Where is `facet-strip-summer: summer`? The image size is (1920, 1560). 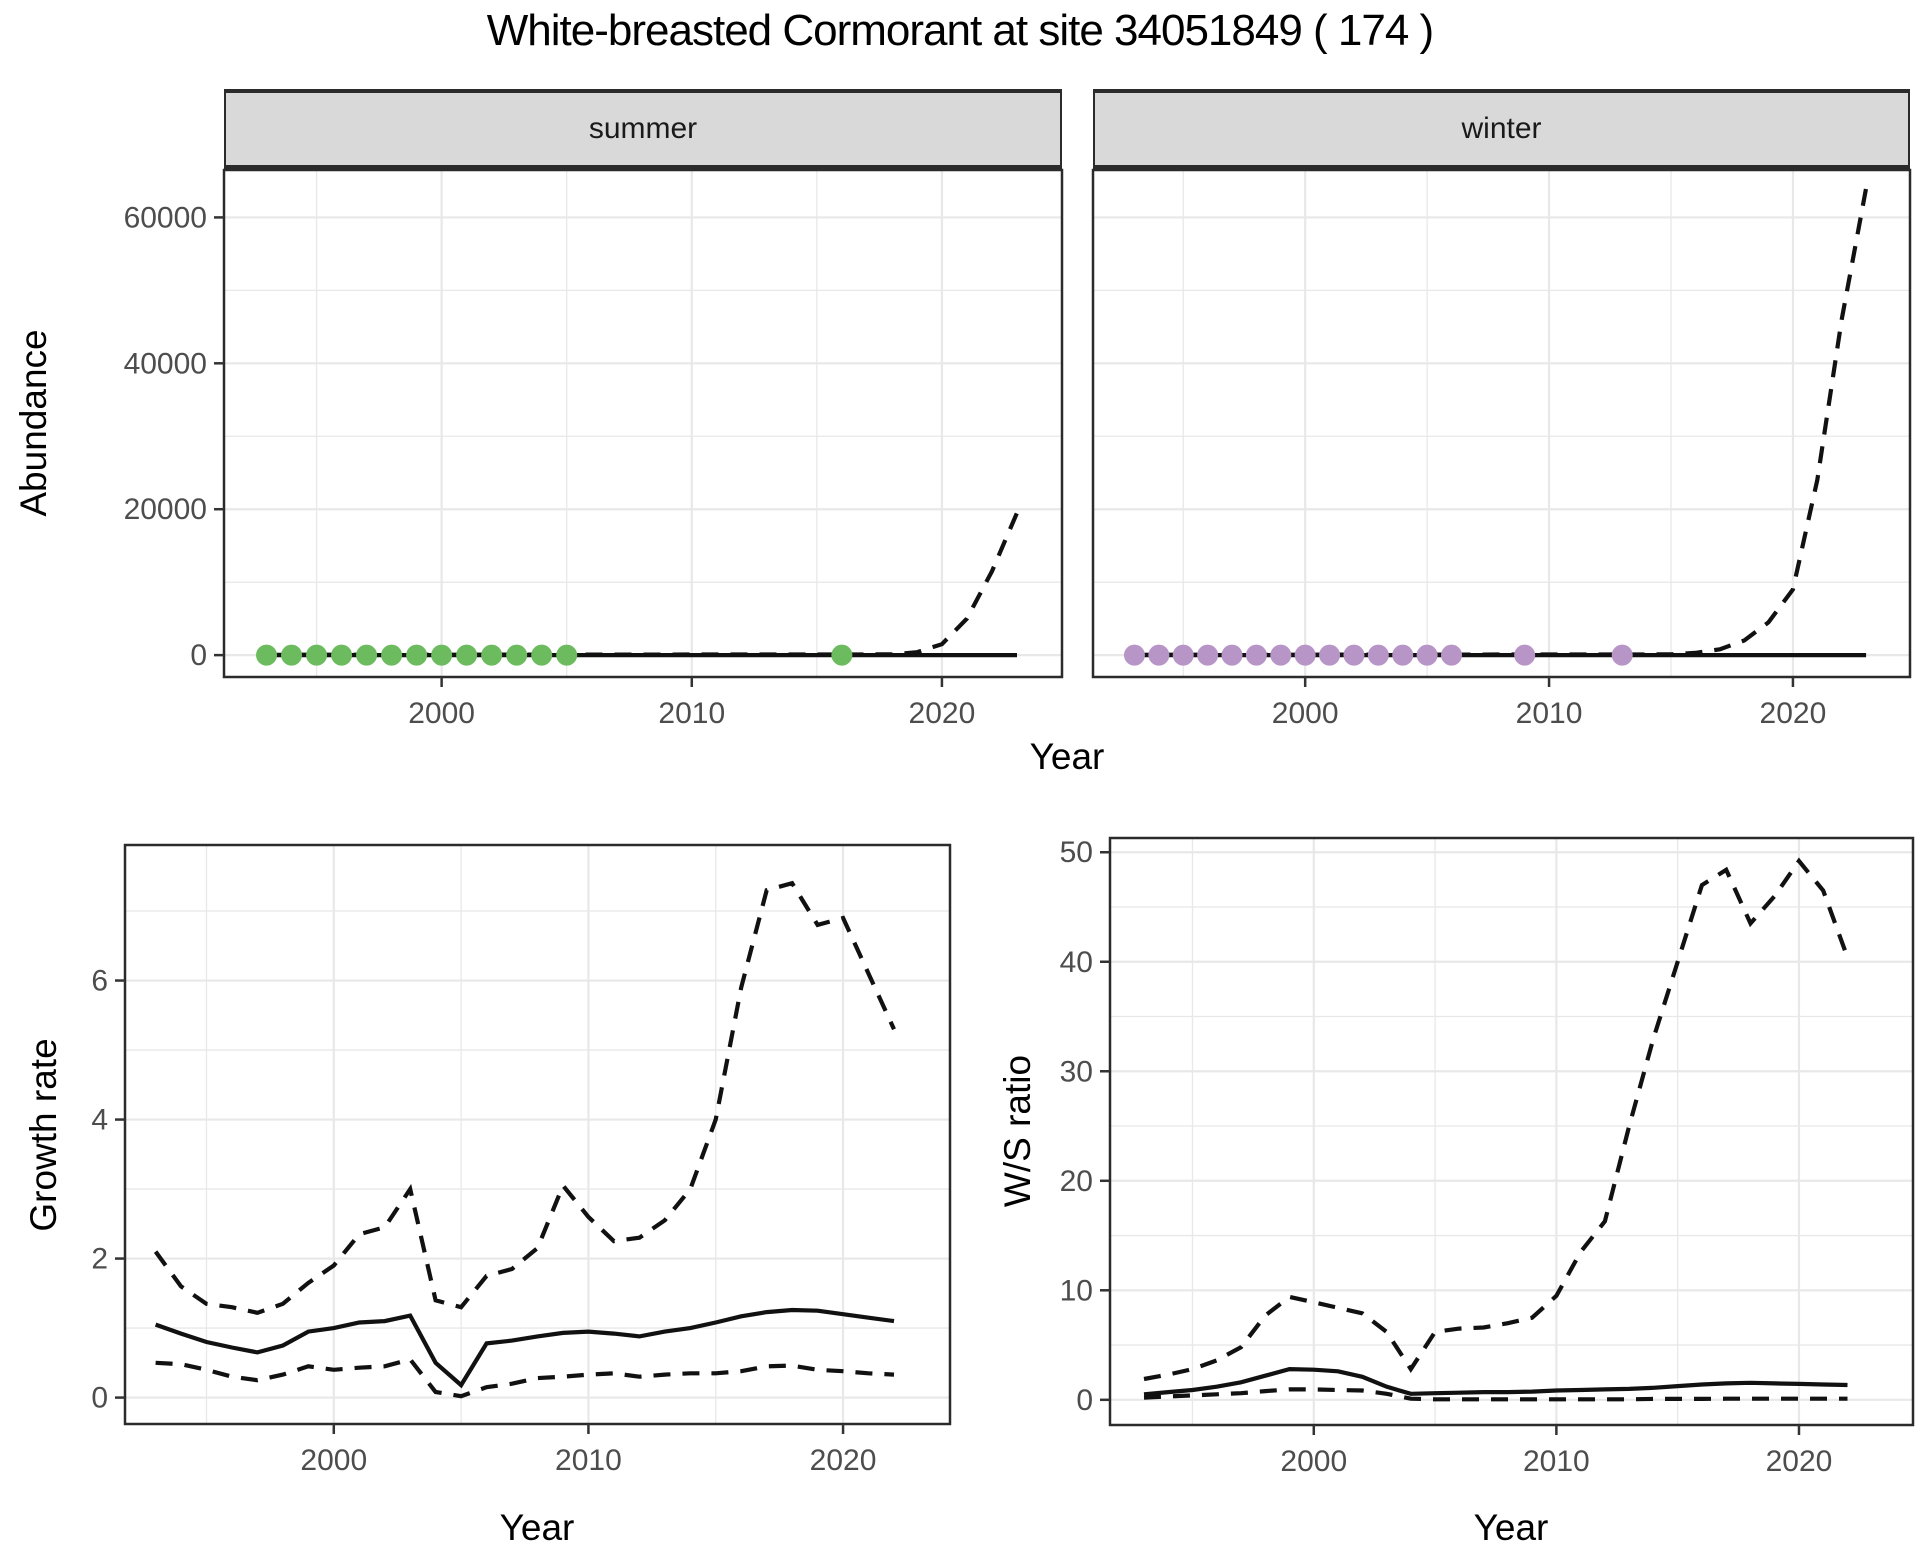
facet-strip-summer: summer is located at coordinates (643, 129).